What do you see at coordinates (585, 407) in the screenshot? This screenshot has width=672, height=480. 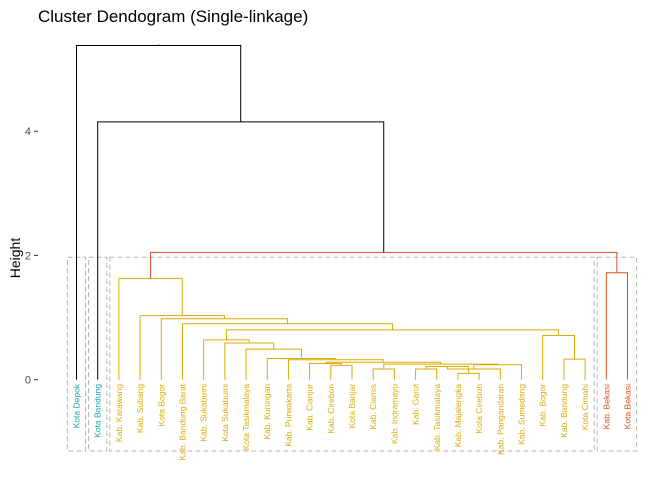 I see `leaf-label: Kota Cimahi` at bounding box center [585, 407].